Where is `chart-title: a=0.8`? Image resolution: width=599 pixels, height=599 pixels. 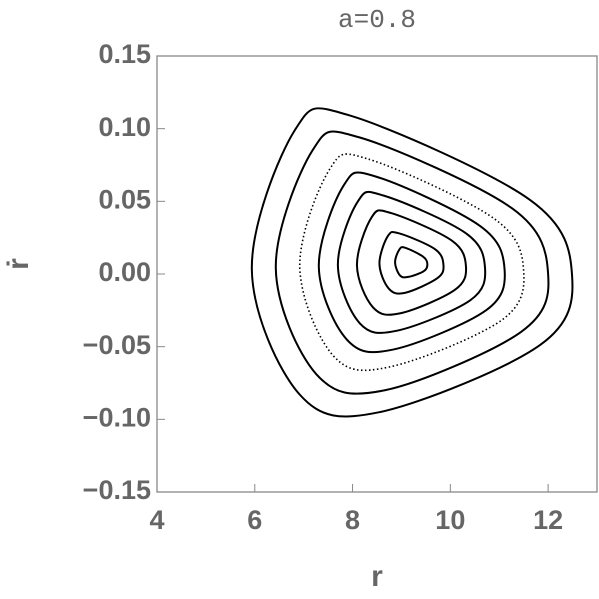
chart-title: a=0.8 is located at coordinates (377, 20).